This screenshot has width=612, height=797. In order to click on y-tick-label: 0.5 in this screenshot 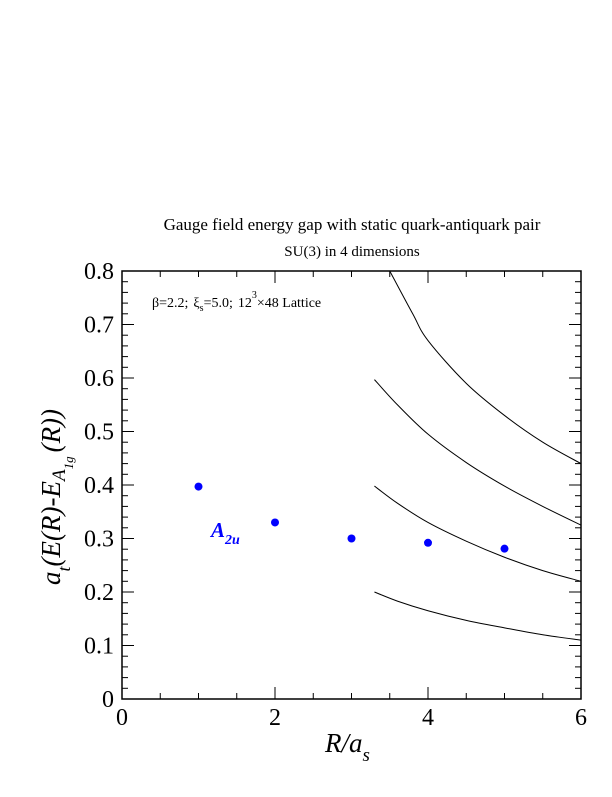, I will do `click(99, 433)`.